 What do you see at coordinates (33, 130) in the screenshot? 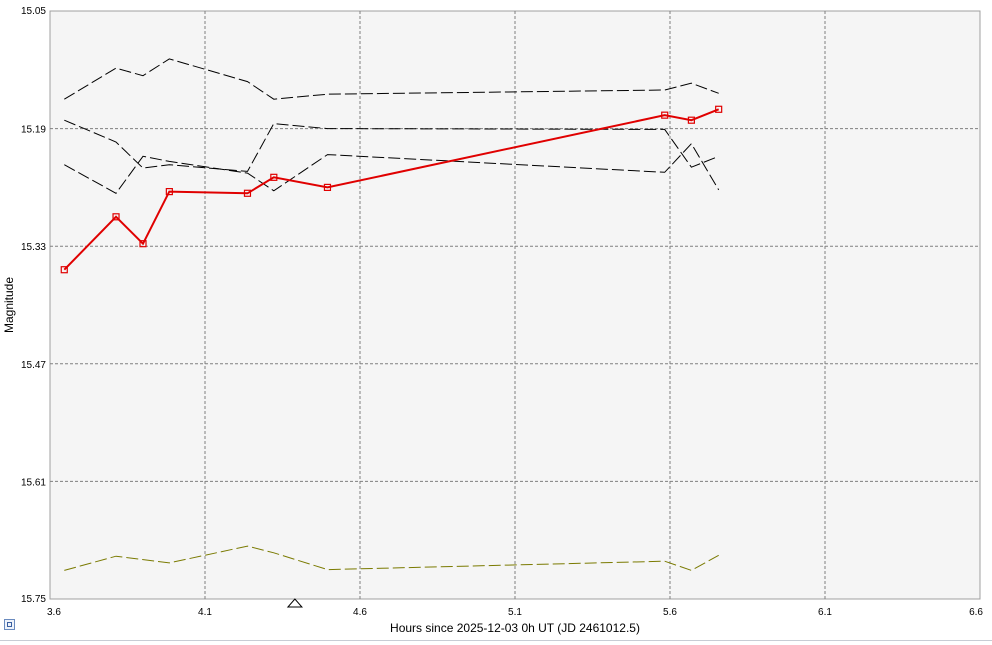
I see `y-tick-label: 15.19` at bounding box center [33, 130].